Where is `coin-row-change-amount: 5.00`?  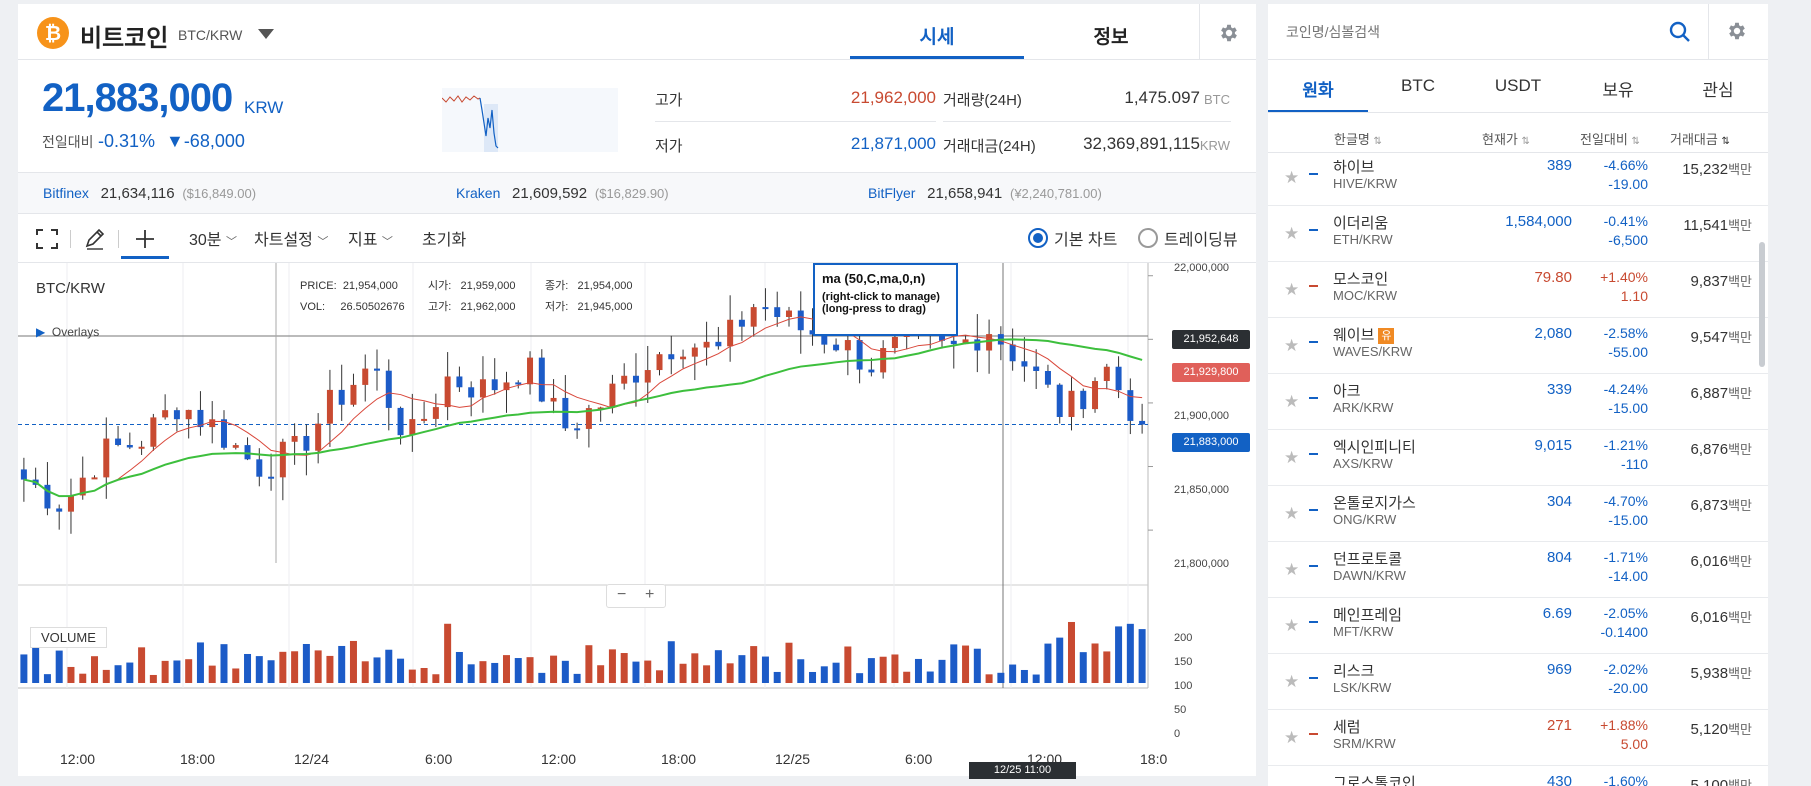
coin-row-change-amount: 5.00 is located at coordinates (1634, 744).